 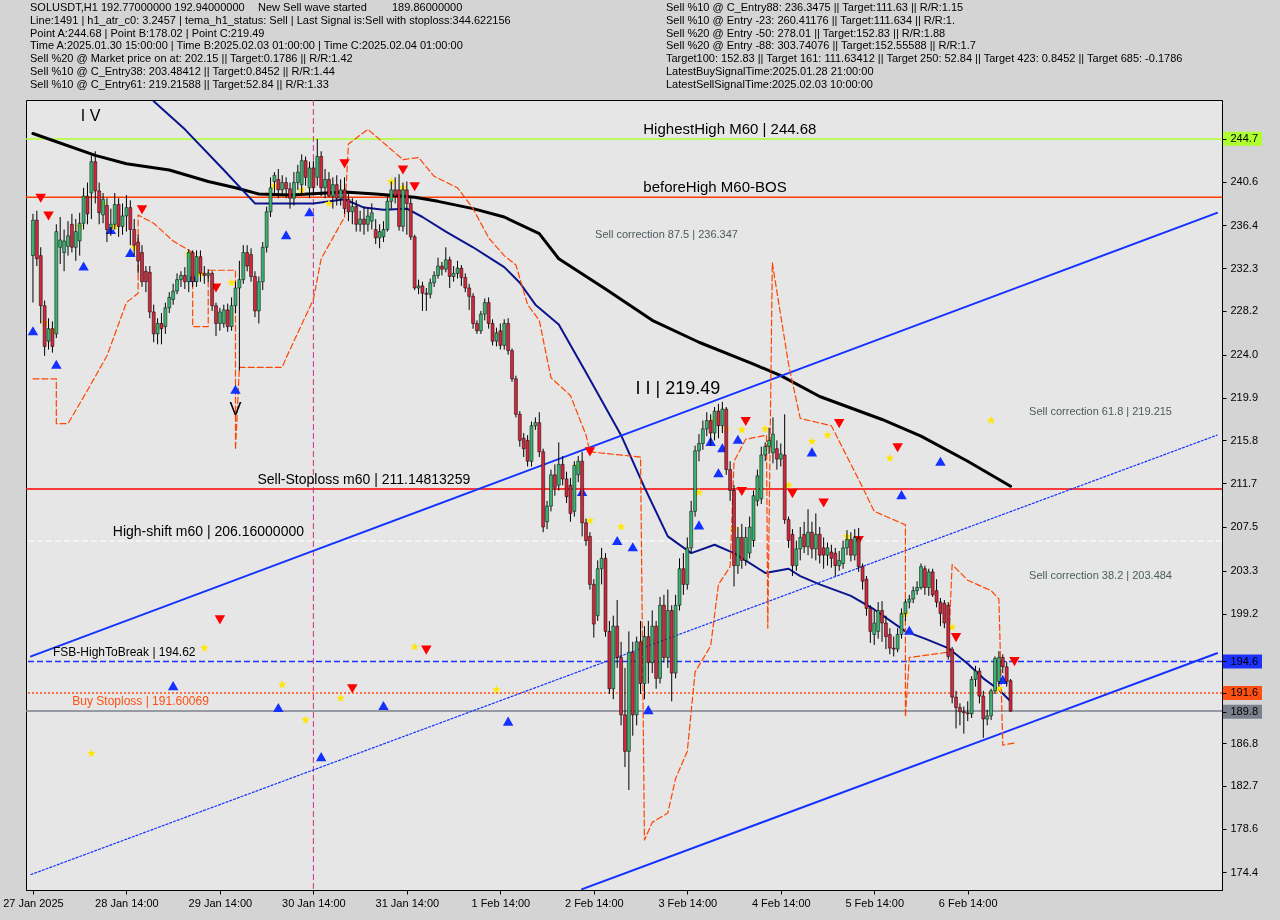 What do you see at coordinates (1244, 613) in the screenshot?
I see `y-tick-label: 199.2` at bounding box center [1244, 613].